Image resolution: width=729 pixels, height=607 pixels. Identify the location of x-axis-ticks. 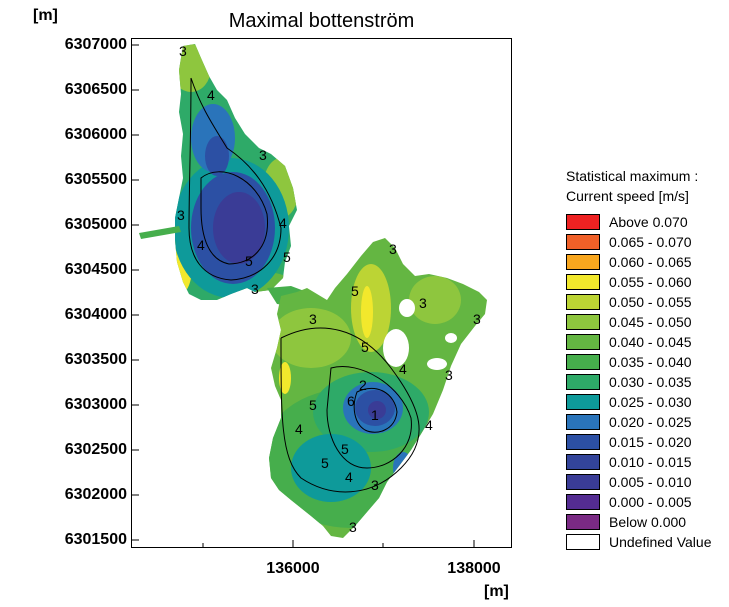
(338, 544).